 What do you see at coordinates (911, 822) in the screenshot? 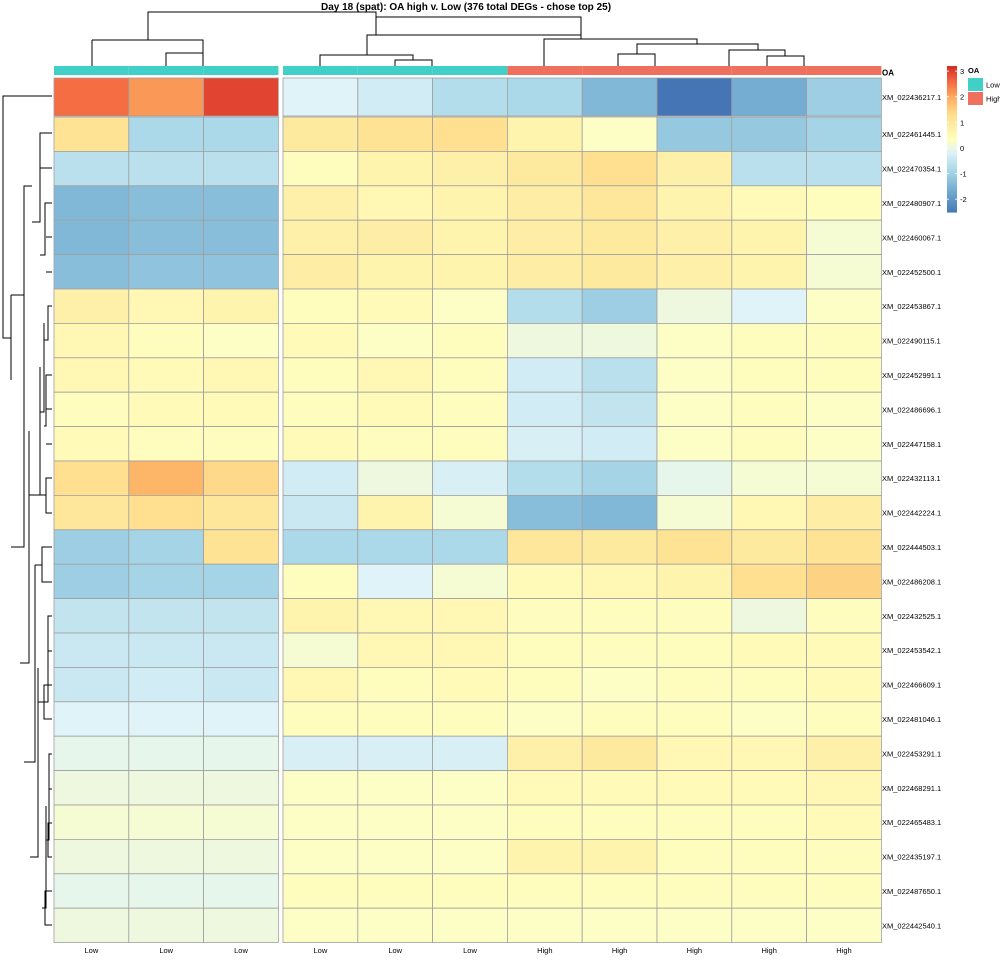
I see `row-label: XM_022465483.1` at bounding box center [911, 822].